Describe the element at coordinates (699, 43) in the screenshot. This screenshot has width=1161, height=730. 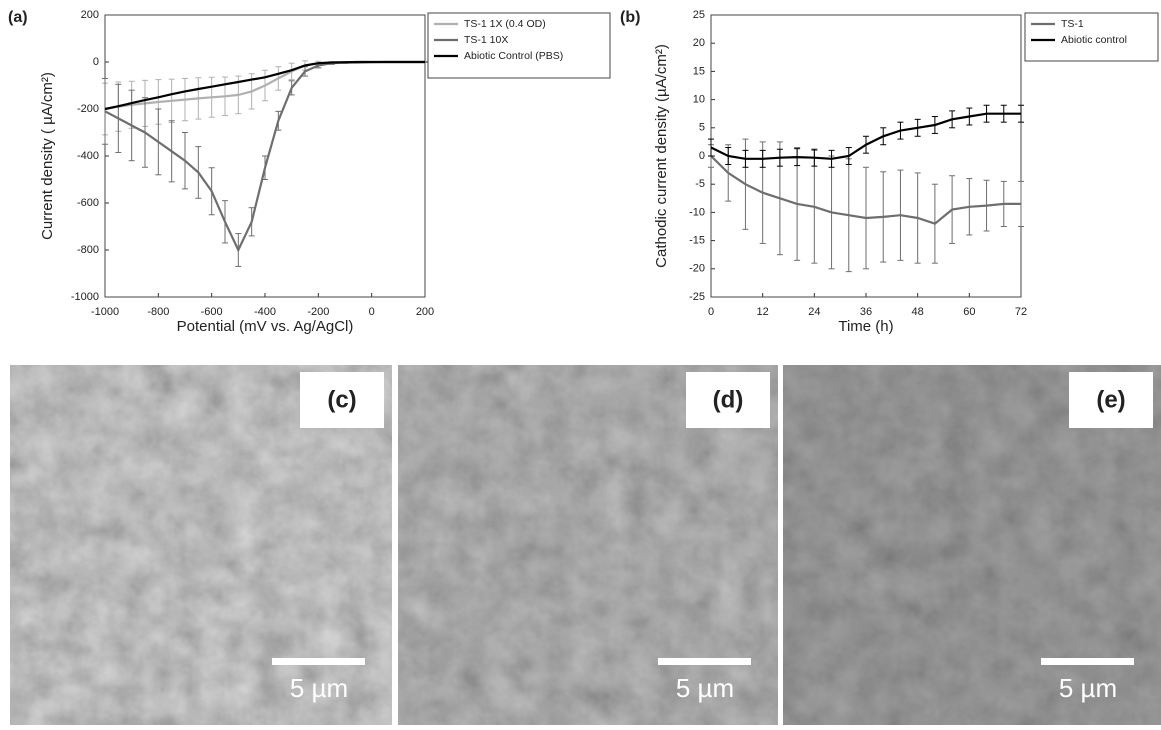
I see `y-tick-label: 20` at that location.